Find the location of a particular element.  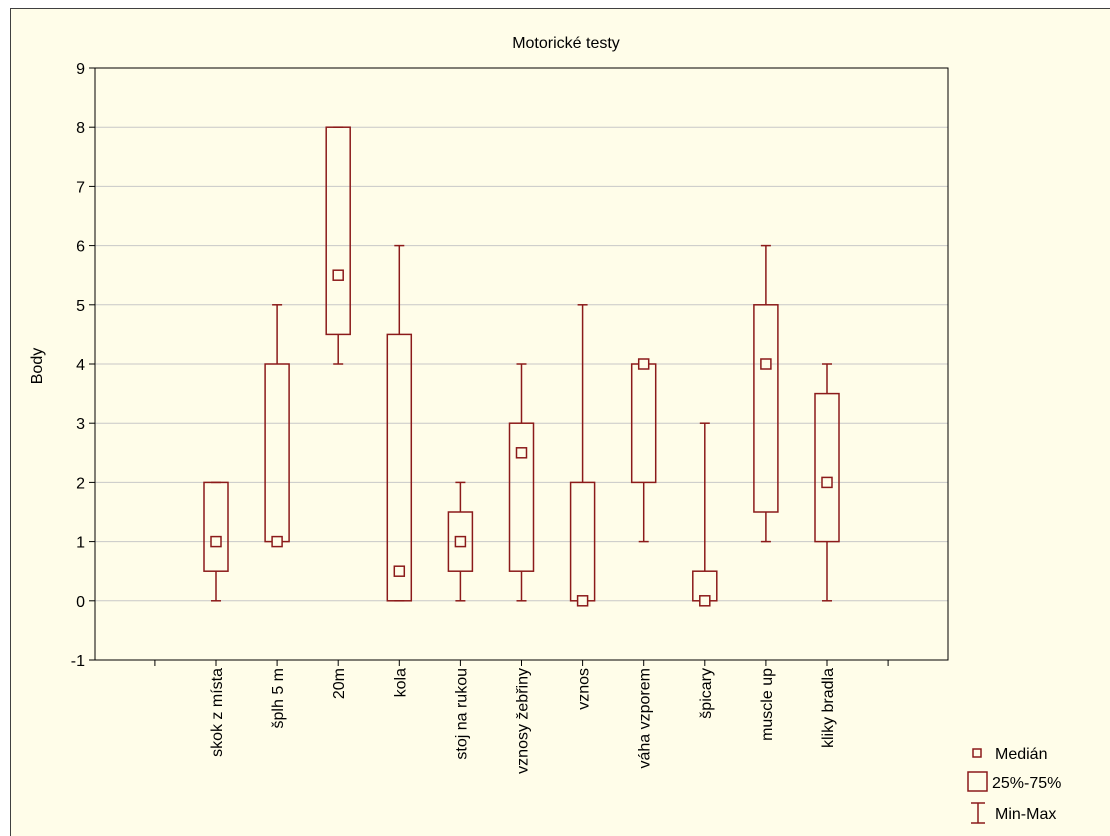

category-label: kliky bradla is located at coordinates (828, 708).